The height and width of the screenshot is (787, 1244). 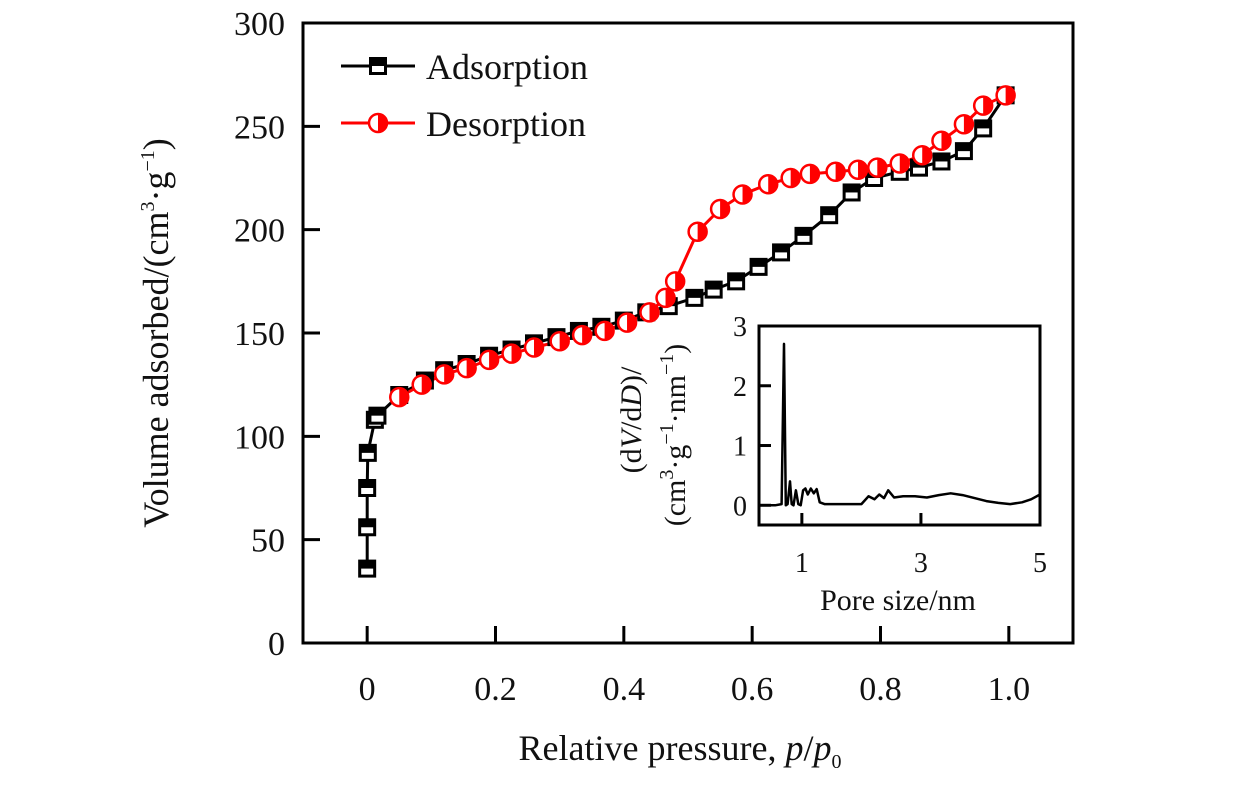 I want to click on legend-marker-adsorption, so click(x=378, y=66).